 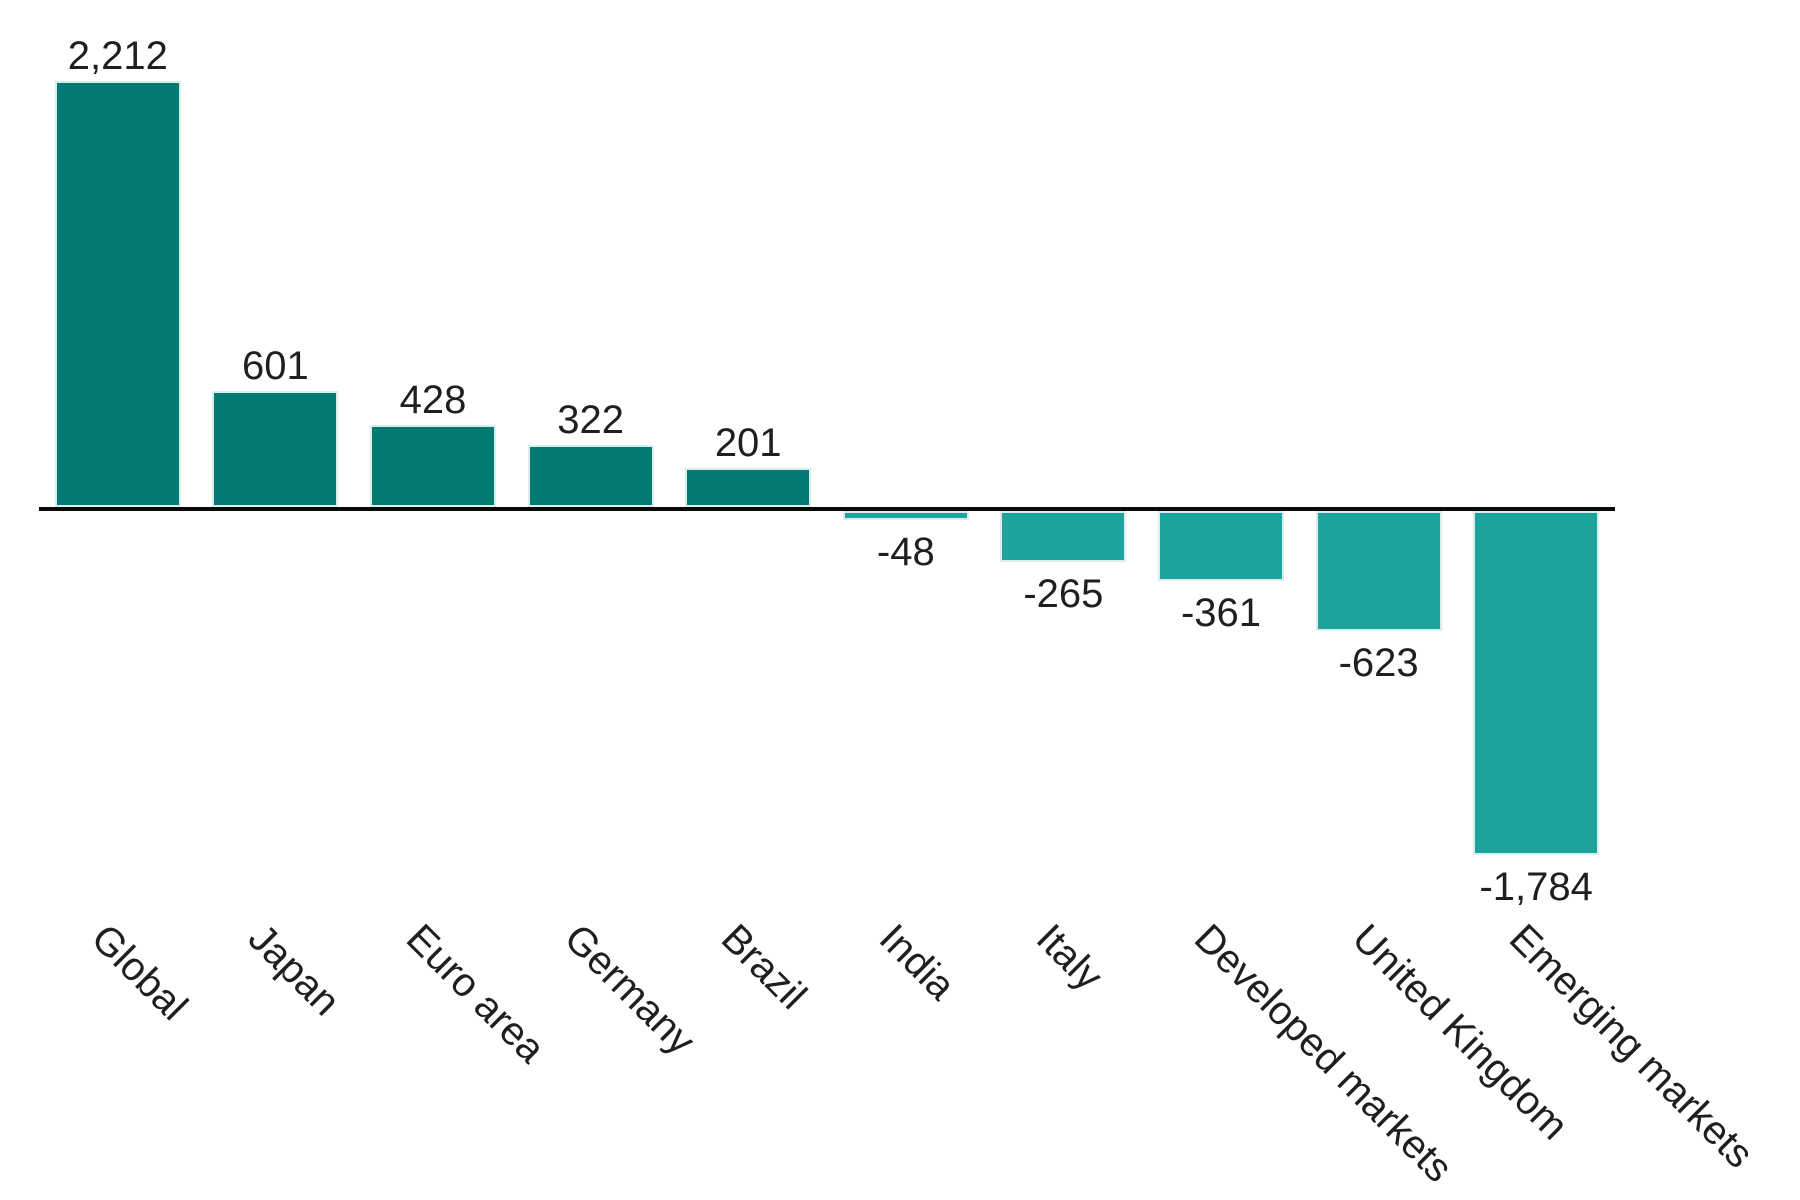 I want to click on value-label: -265, so click(x=1063, y=594).